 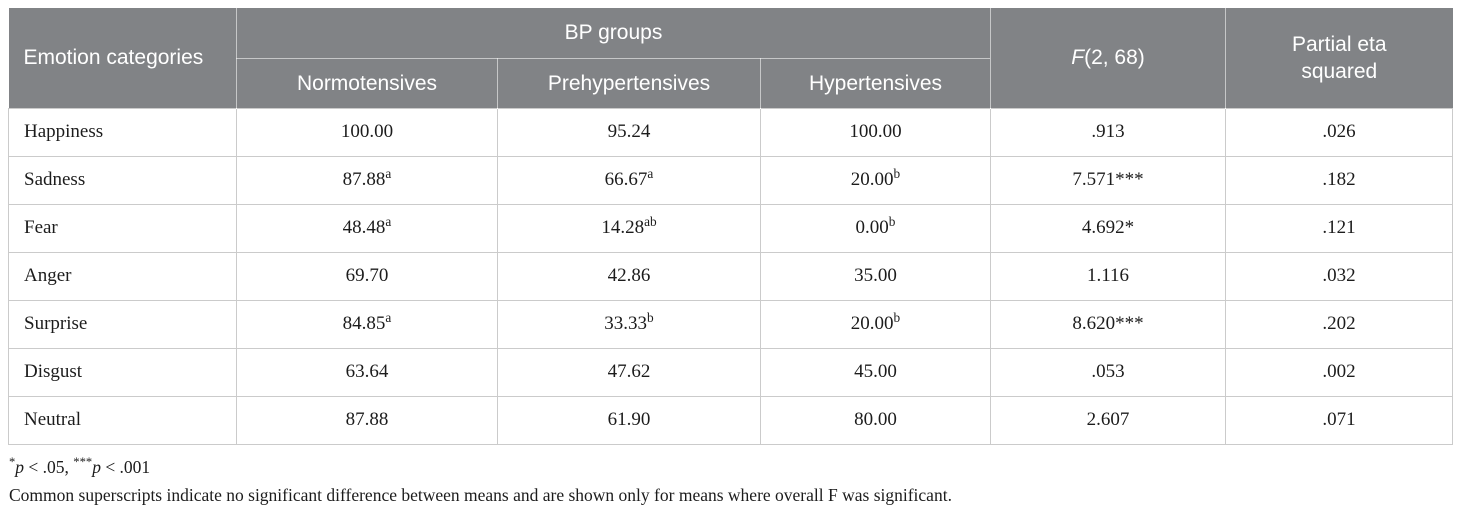 I want to click on emotion-category-cell: Happiness, so click(x=122, y=132).